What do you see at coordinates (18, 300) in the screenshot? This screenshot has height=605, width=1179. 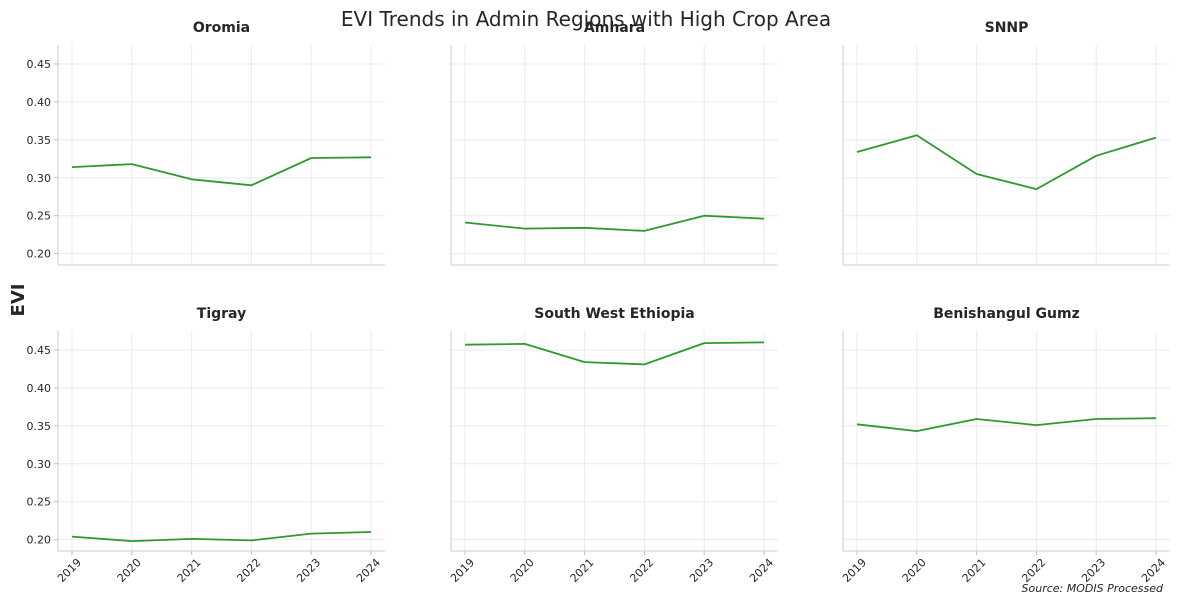 I see `y-axis-label: EVI` at bounding box center [18, 300].